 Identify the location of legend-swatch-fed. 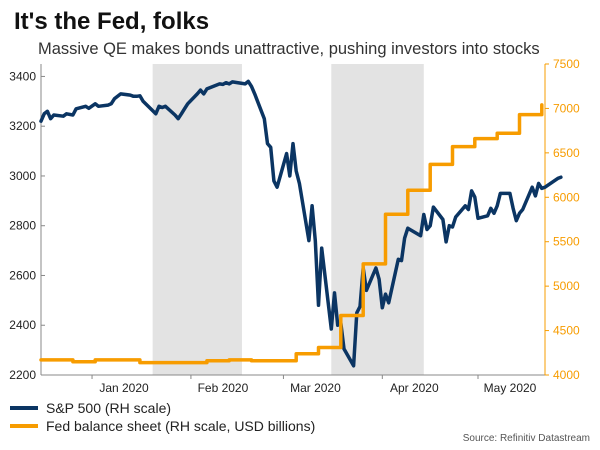
(24, 426).